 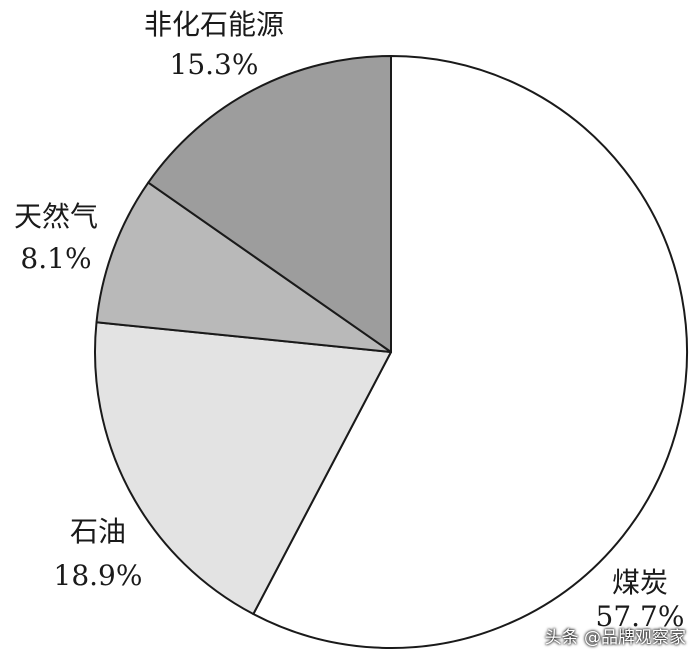 What do you see at coordinates (243, 267) in the screenshot?
I see `slice-gas` at bounding box center [243, 267].